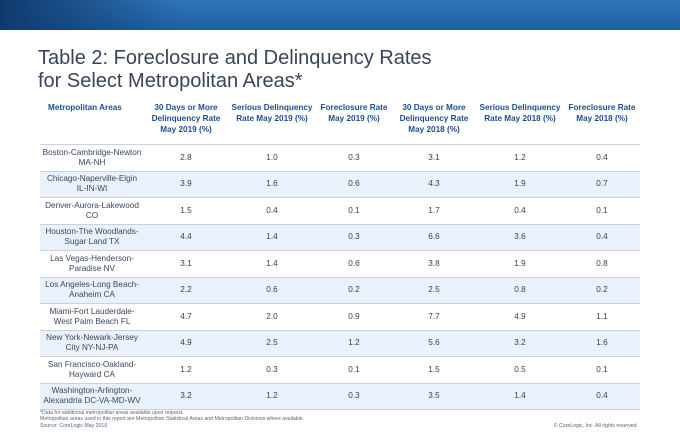 The height and width of the screenshot is (439, 680). What do you see at coordinates (92, 369) in the screenshot?
I see `area-cell: San Francisco-Oakland-Hayward CA` at bounding box center [92, 369].